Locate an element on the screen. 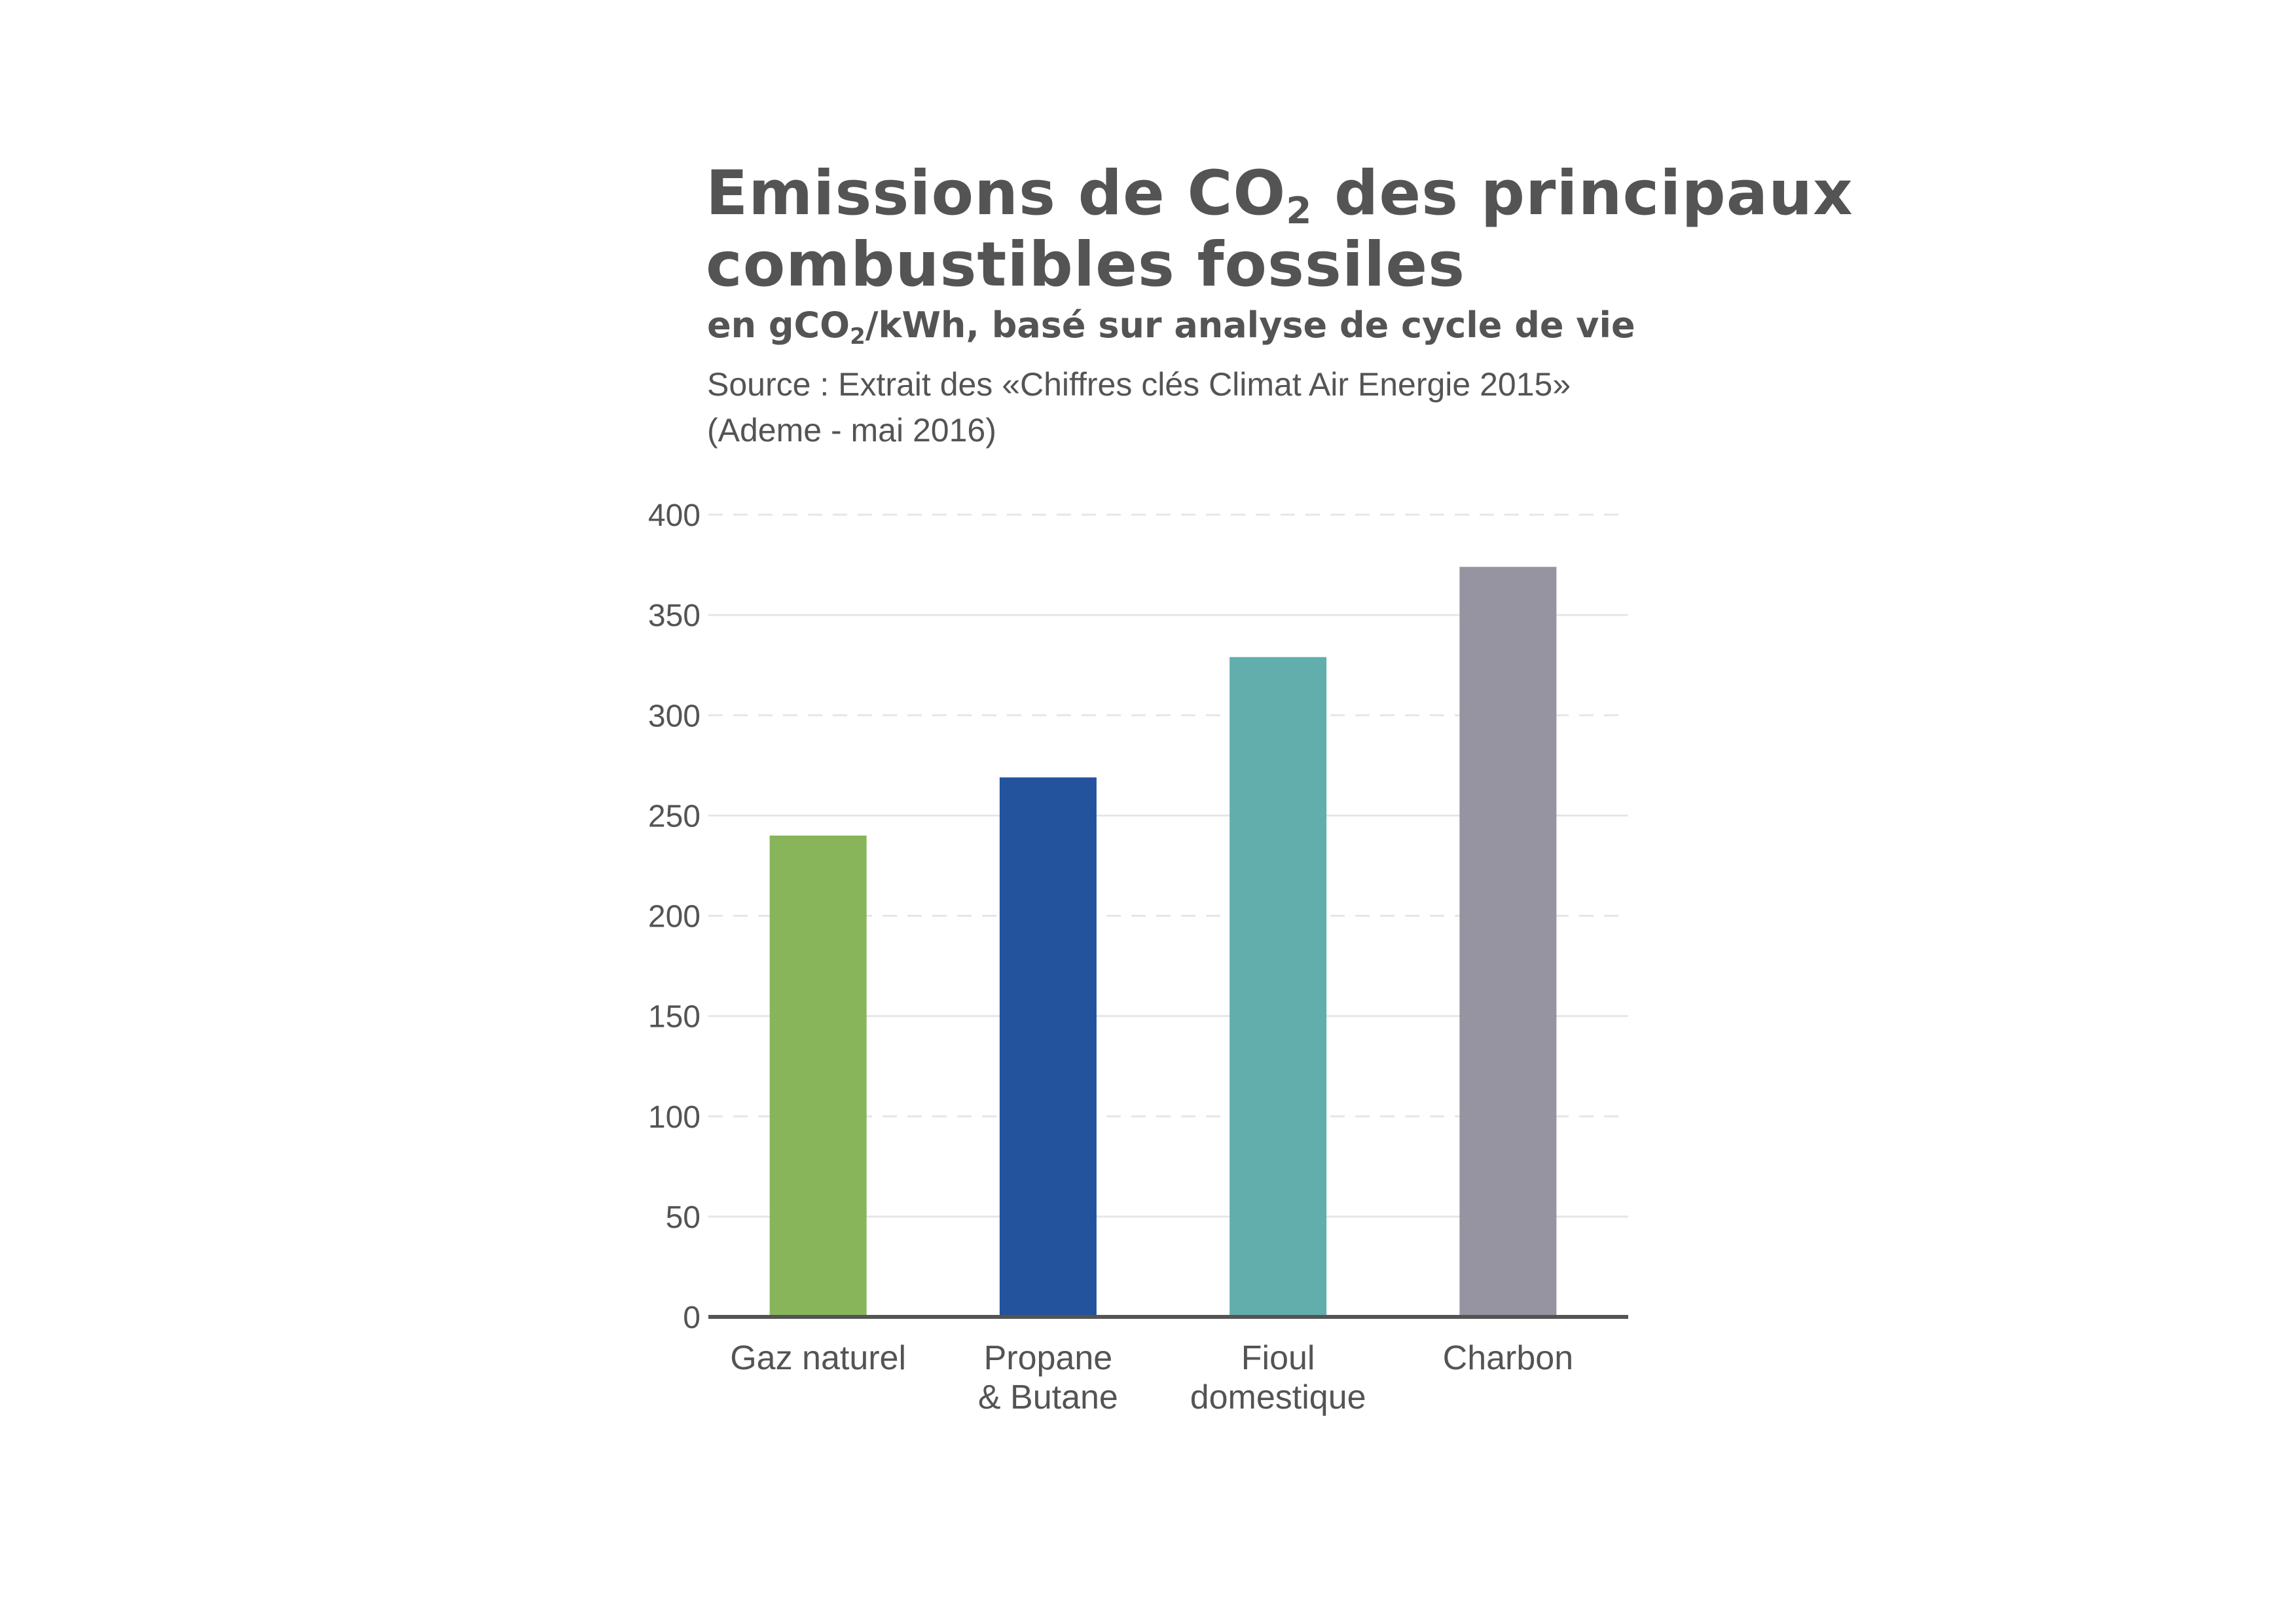 Image resolution: width=2296 pixels, height=1624 pixels. y-tick-label: 100 is located at coordinates (674, 1117).